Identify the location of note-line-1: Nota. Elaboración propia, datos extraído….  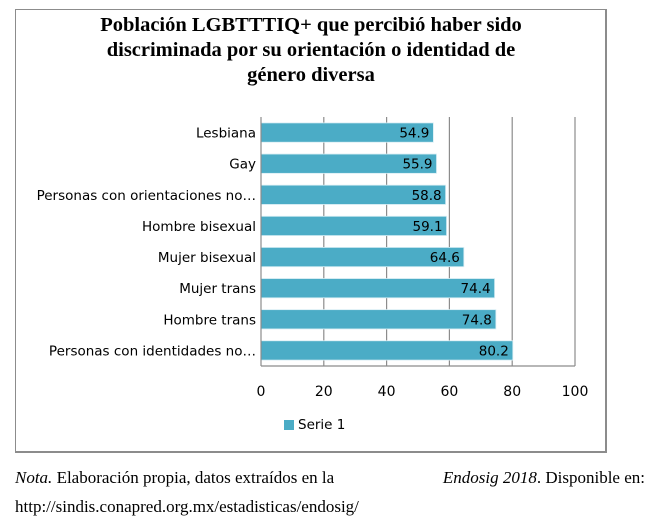
(330, 477).